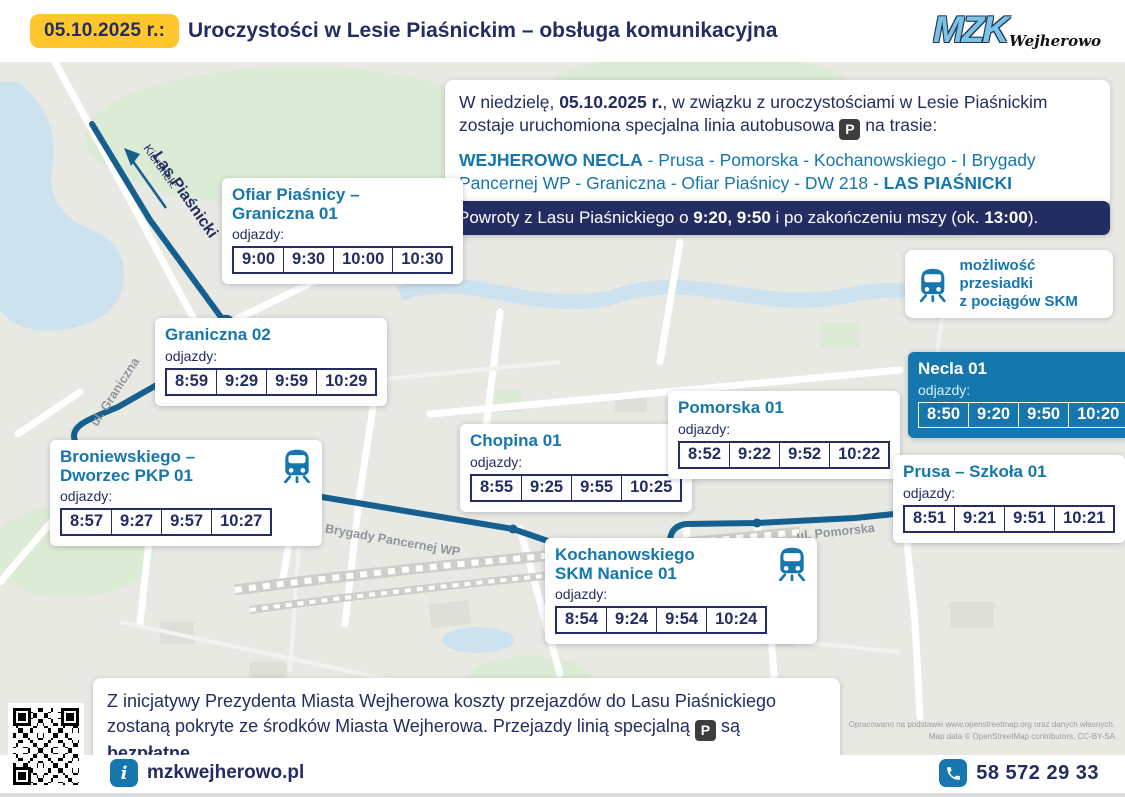 The height and width of the screenshot is (797, 1125). What do you see at coordinates (218, 334) in the screenshot?
I see `stop-name: Graniczna 02` at bounding box center [218, 334].